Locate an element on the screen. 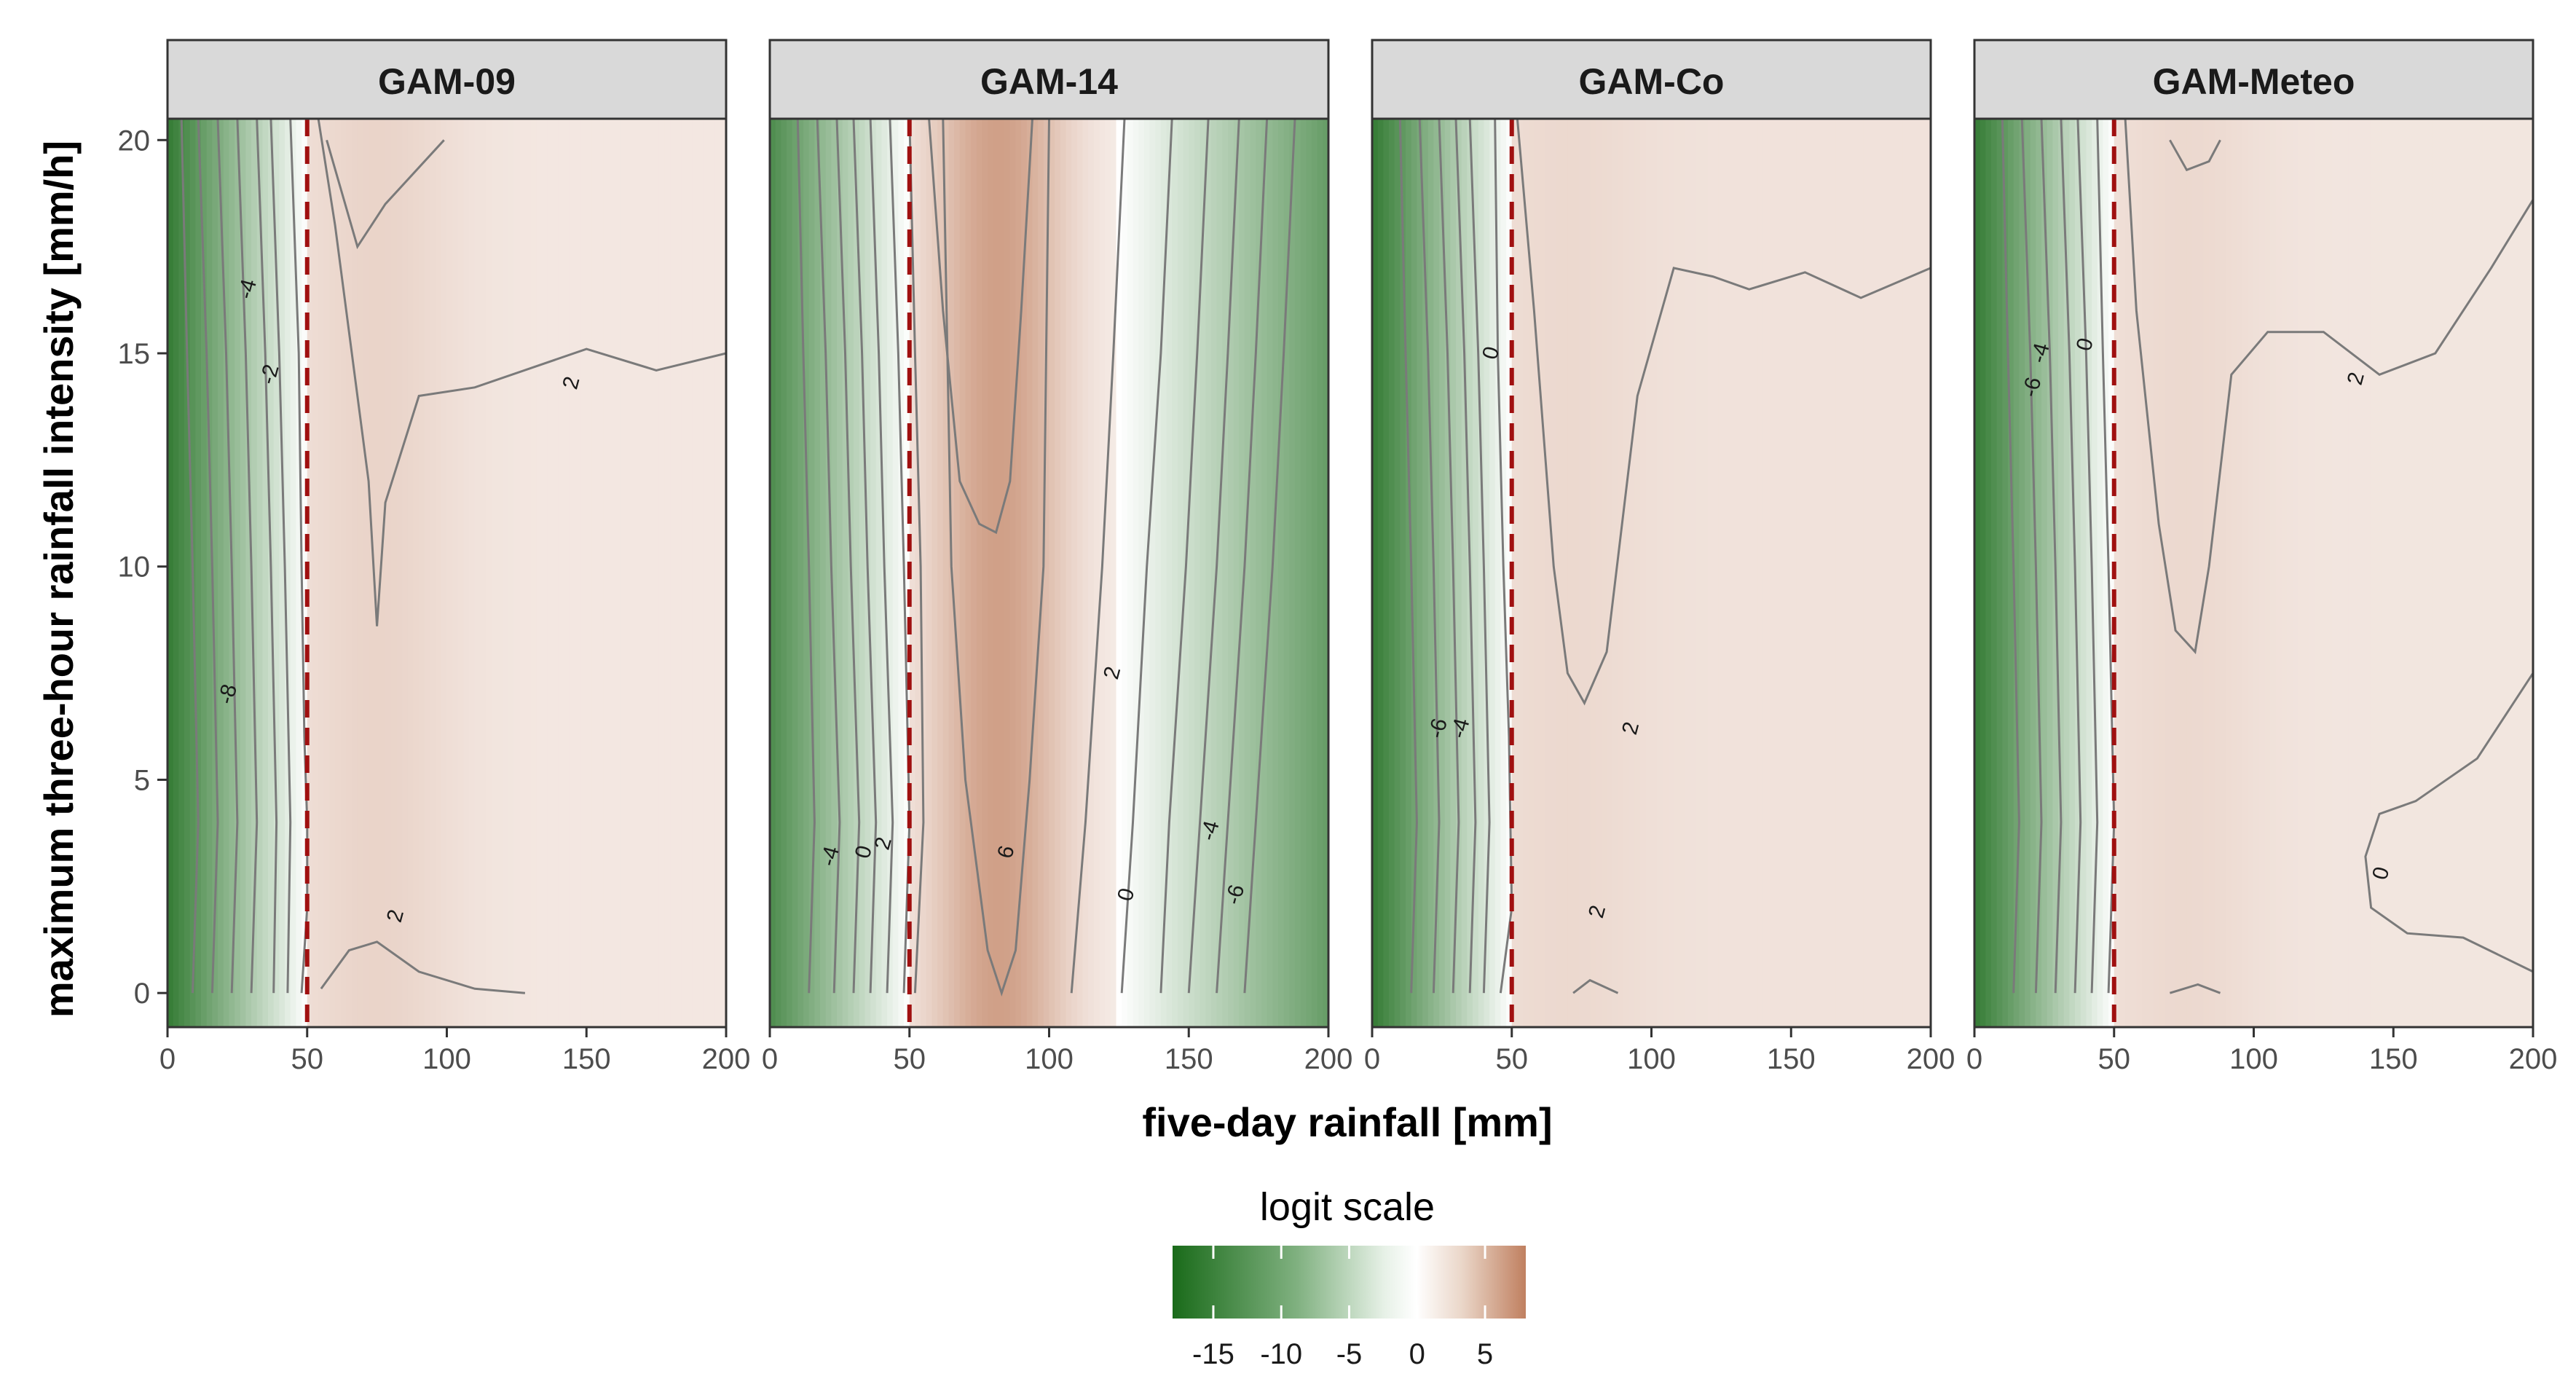 The width and height of the screenshot is (2576, 1395). strip-label: GAM-14 is located at coordinates (1049, 81).